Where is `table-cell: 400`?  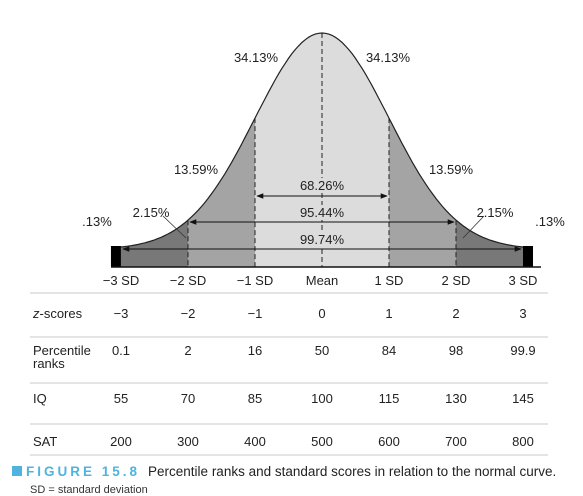 table-cell: 400 is located at coordinates (255, 441).